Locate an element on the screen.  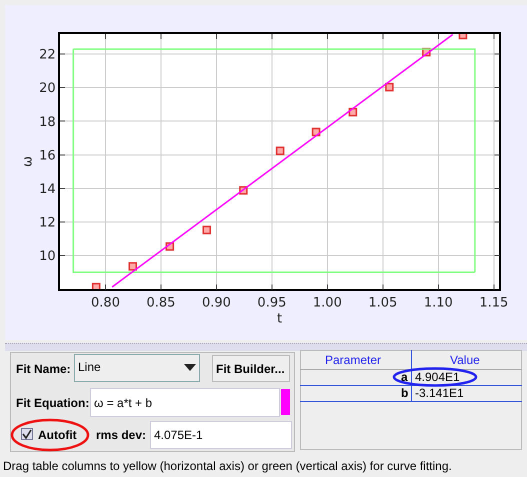
text: Drag table columns to yellow (horizontal axis) or green (vertical axis) for curve fitting. is located at coordinates (227, 466).